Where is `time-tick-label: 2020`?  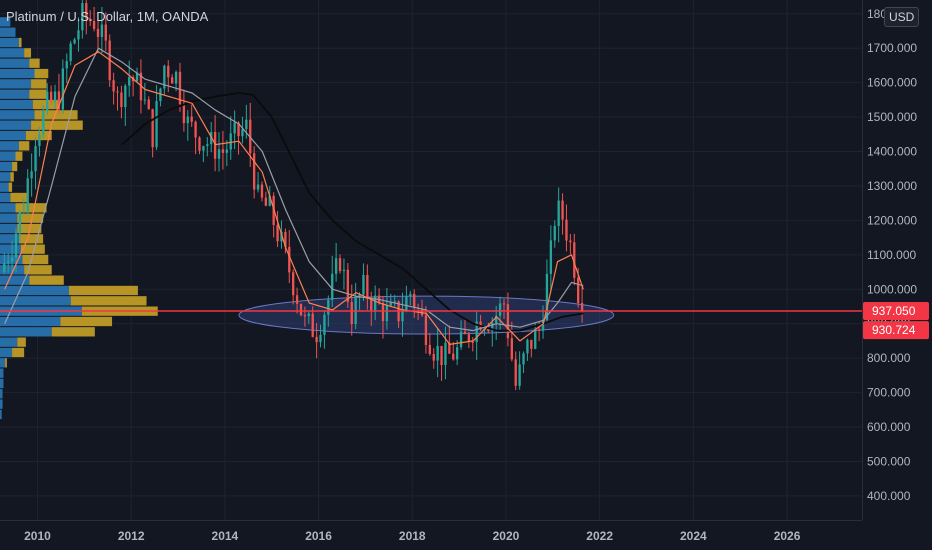
time-tick-label: 2020 is located at coordinates (506, 536).